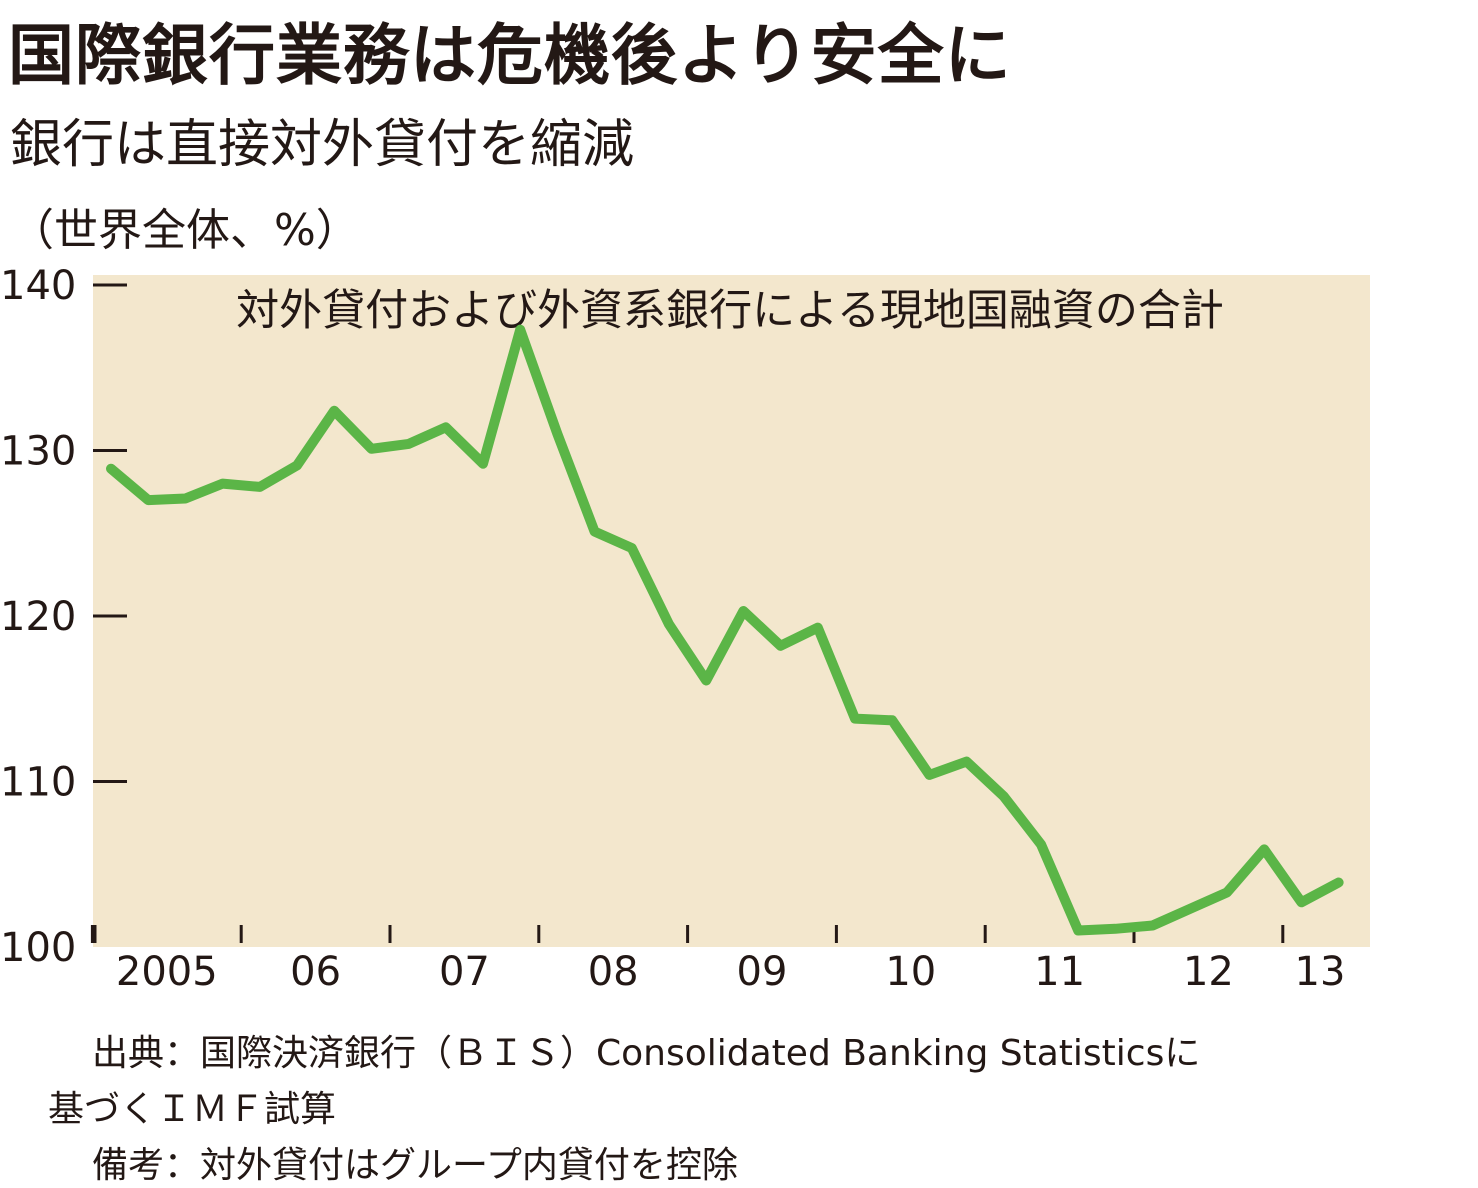 This screenshot has height=1188, width=1478. Describe the element at coordinates (38, 948) in the screenshot. I see `y-tick-label: 100` at that location.